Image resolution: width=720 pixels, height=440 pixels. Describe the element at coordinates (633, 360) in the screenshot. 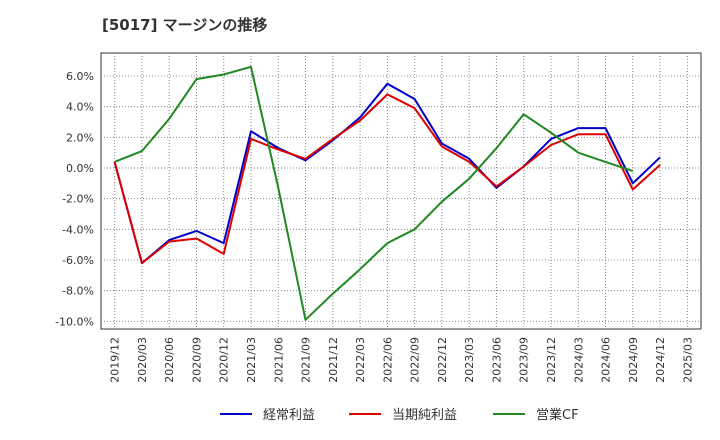

I see `x-tick-label: 2024/09` at that location.